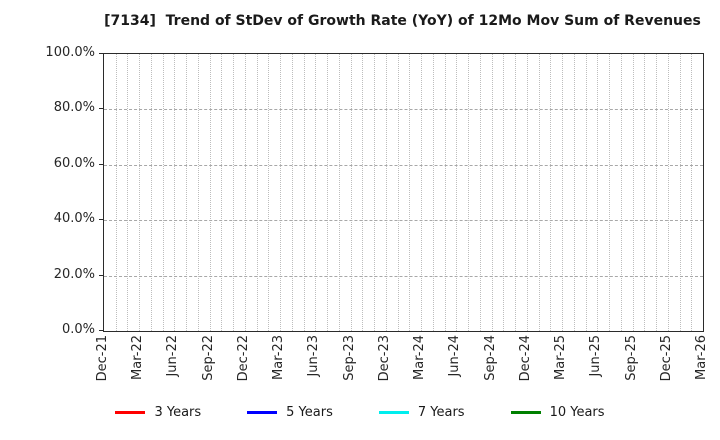  I want to click on legend-item-3-years: 3 Years, so click(158, 412).